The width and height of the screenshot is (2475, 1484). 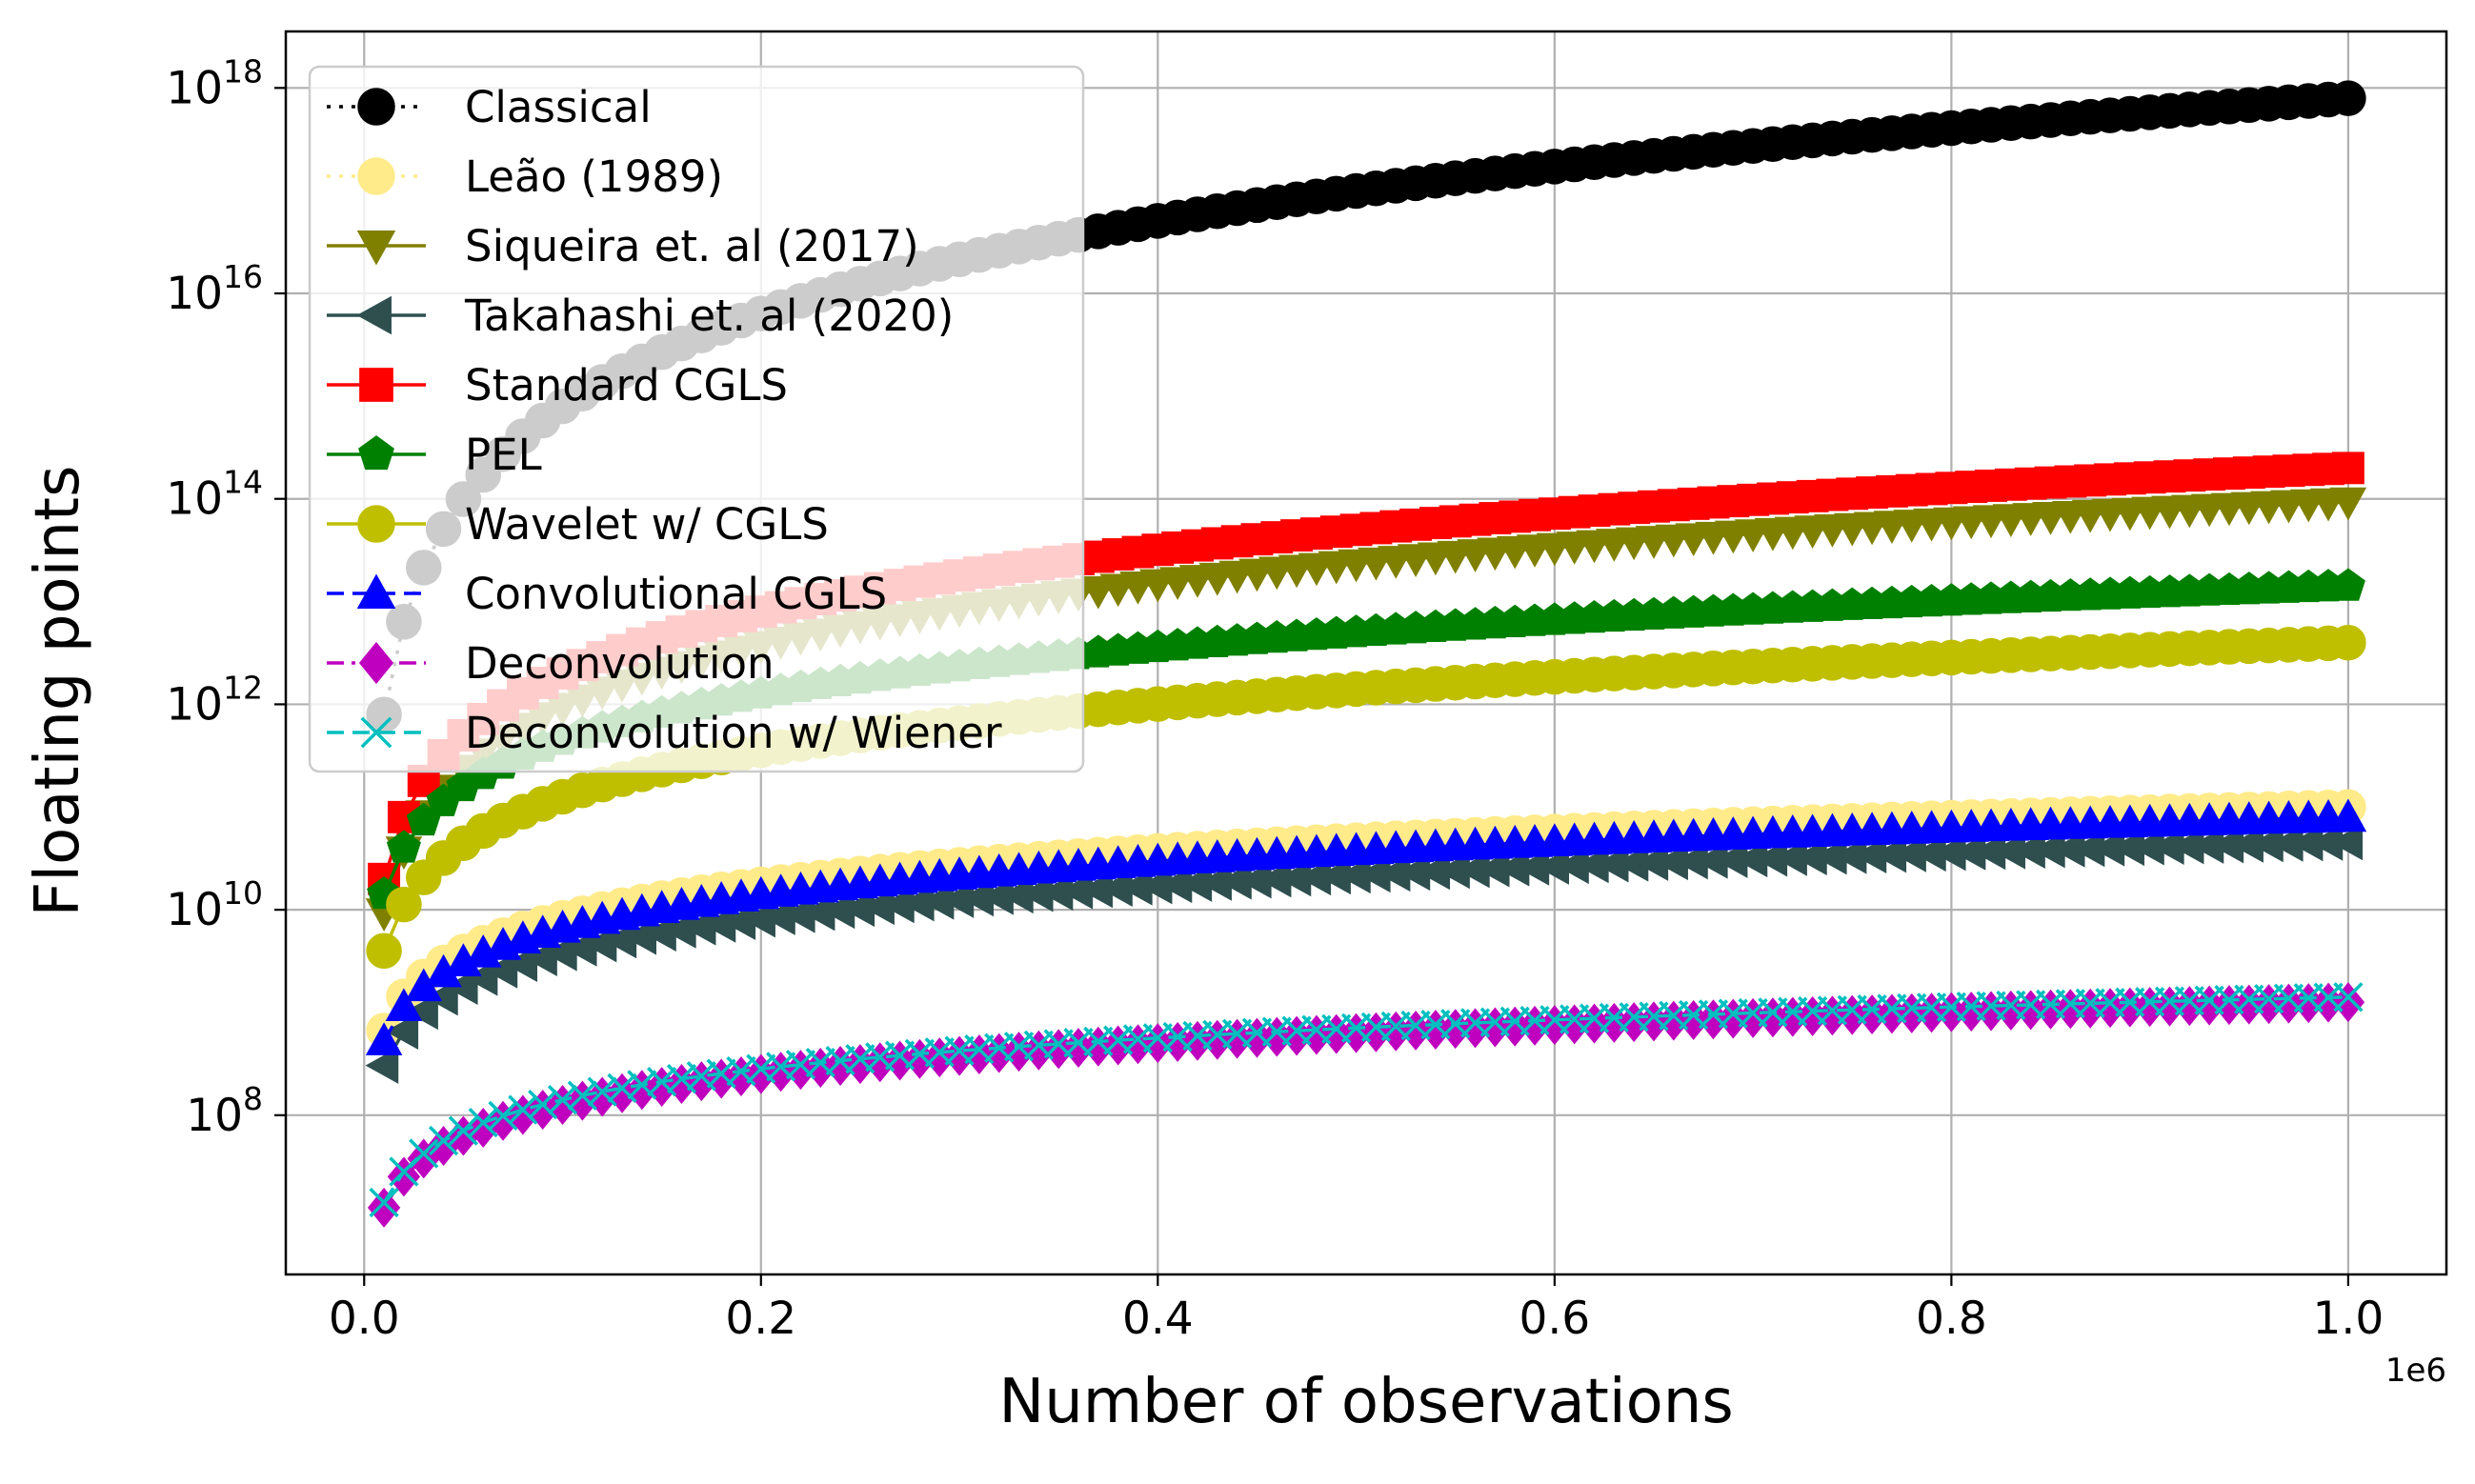 I want to click on series-deconvolution-w-wiener, so click(x=1366, y=1100).